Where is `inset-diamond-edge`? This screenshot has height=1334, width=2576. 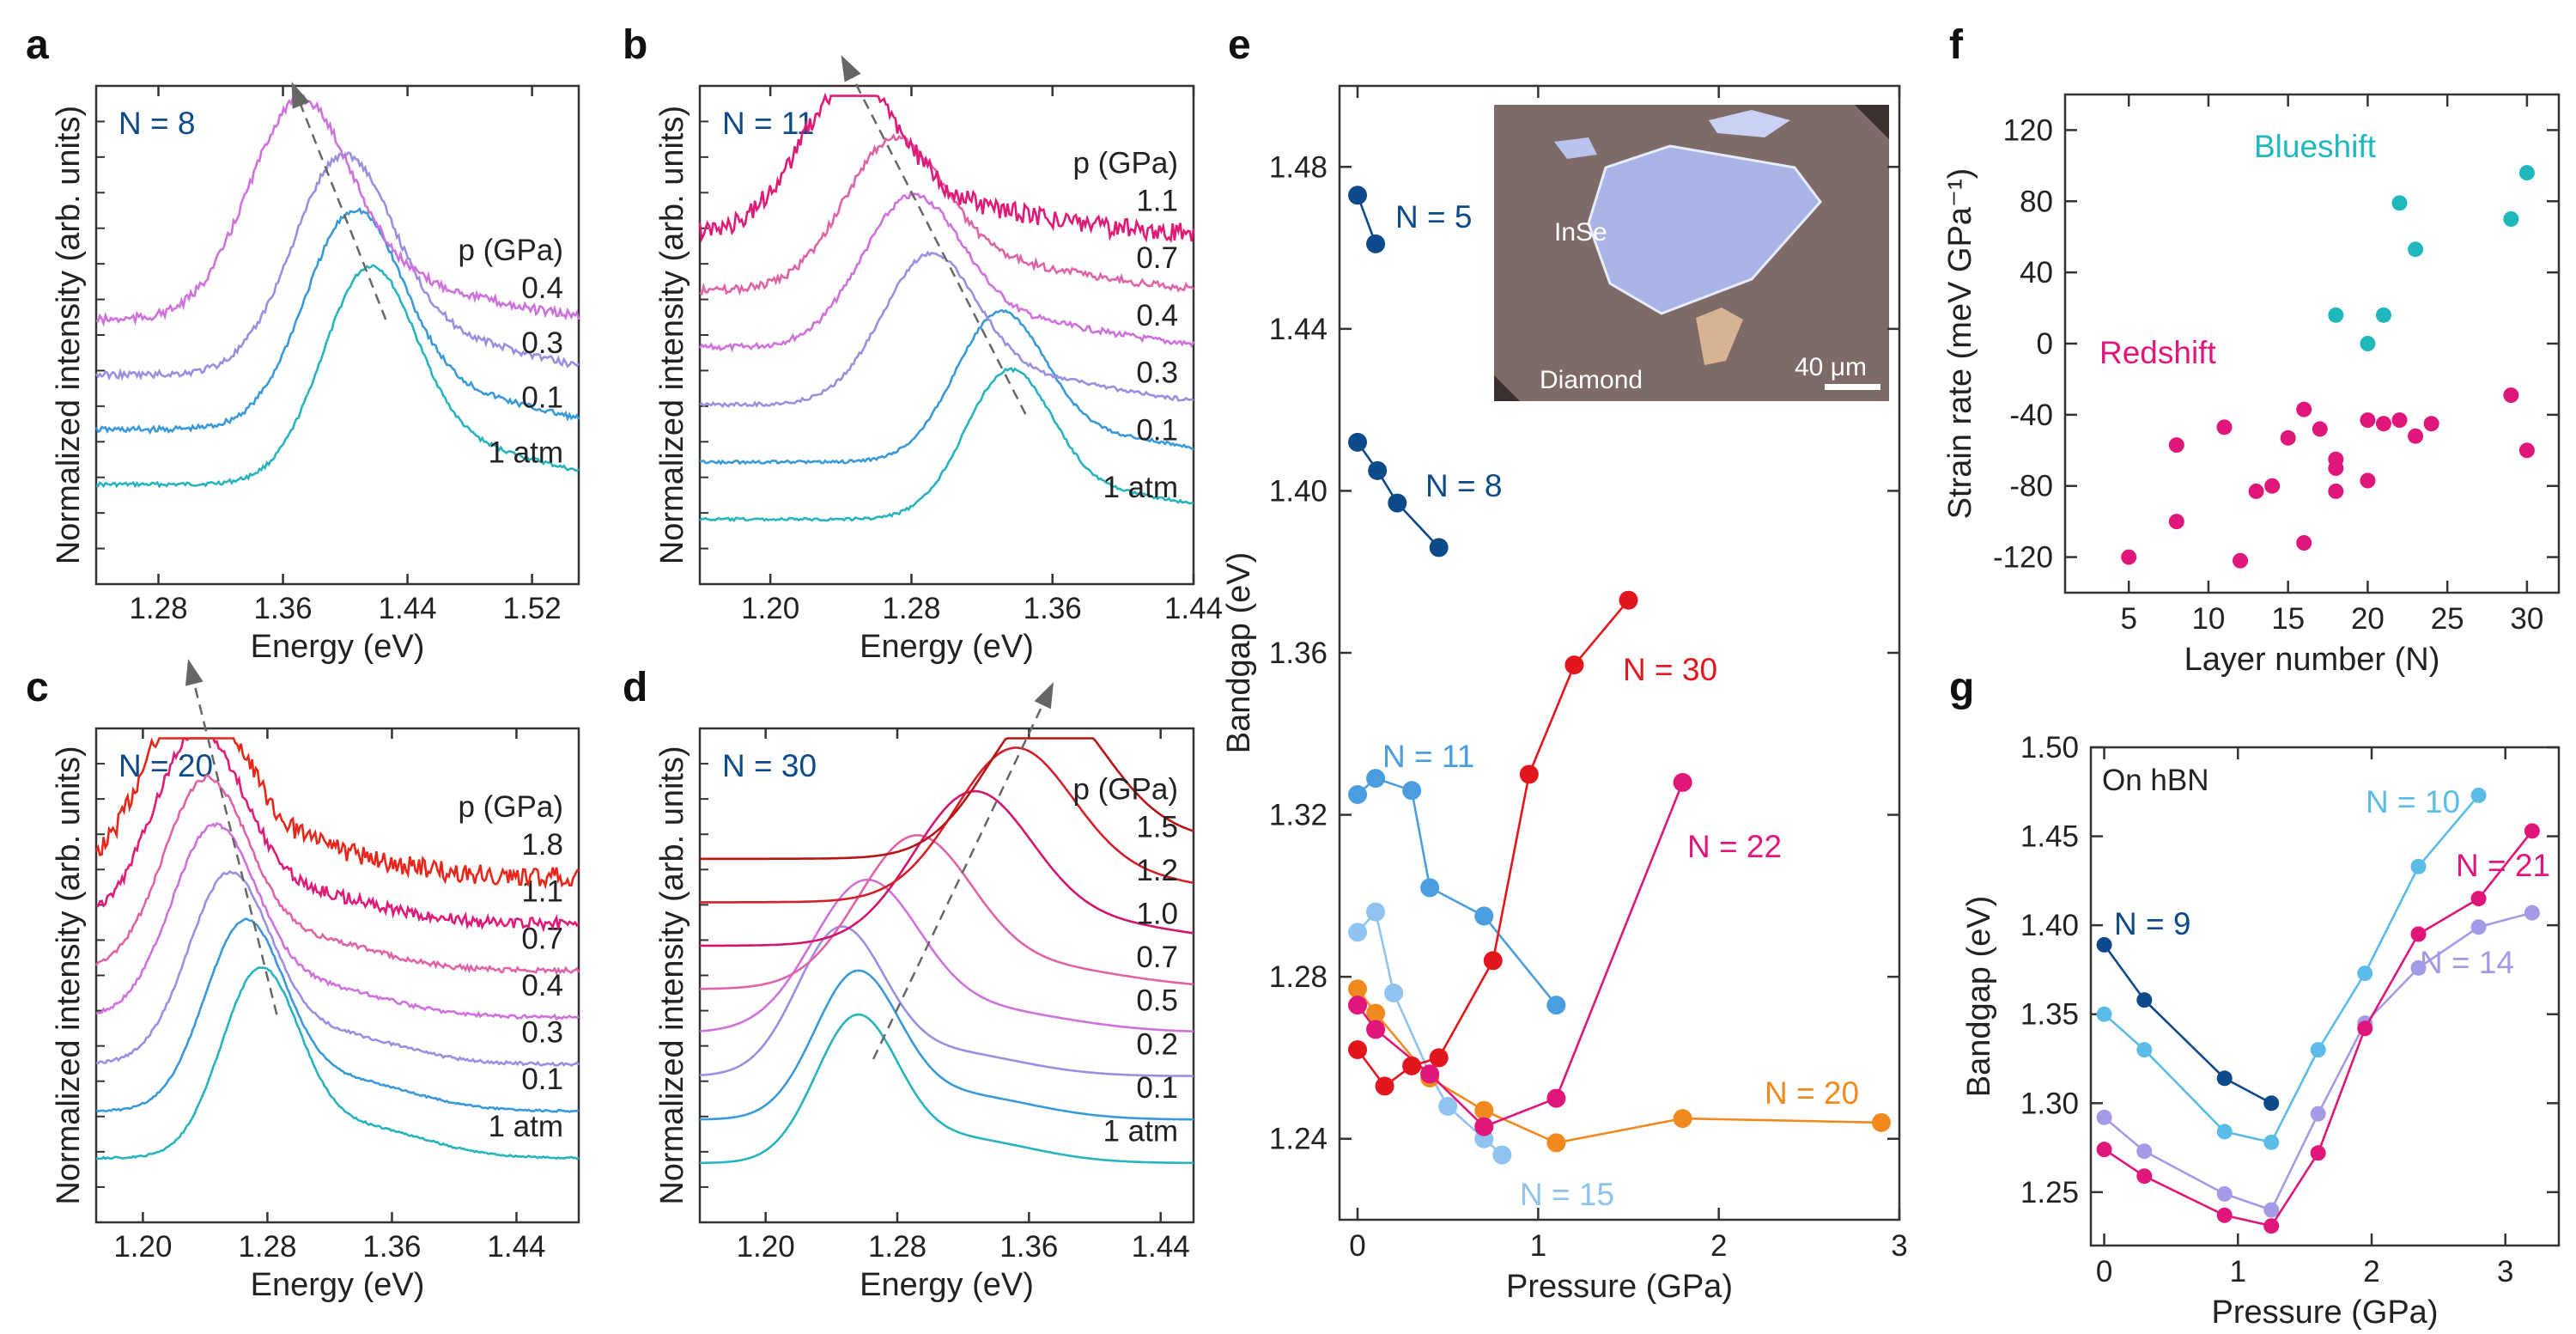 inset-diamond-edge is located at coordinates (1872, 122).